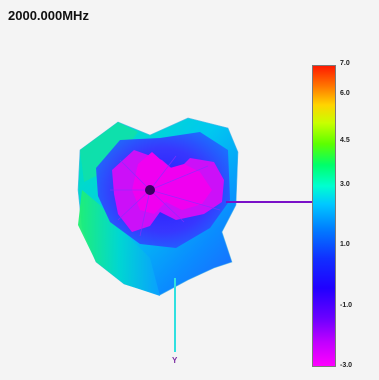 The image size is (379, 380). What do you see at coordinates (345, 140) in the screenshot?
I see `colorbar-tick: 4.5` at bounding box center [345, 140].